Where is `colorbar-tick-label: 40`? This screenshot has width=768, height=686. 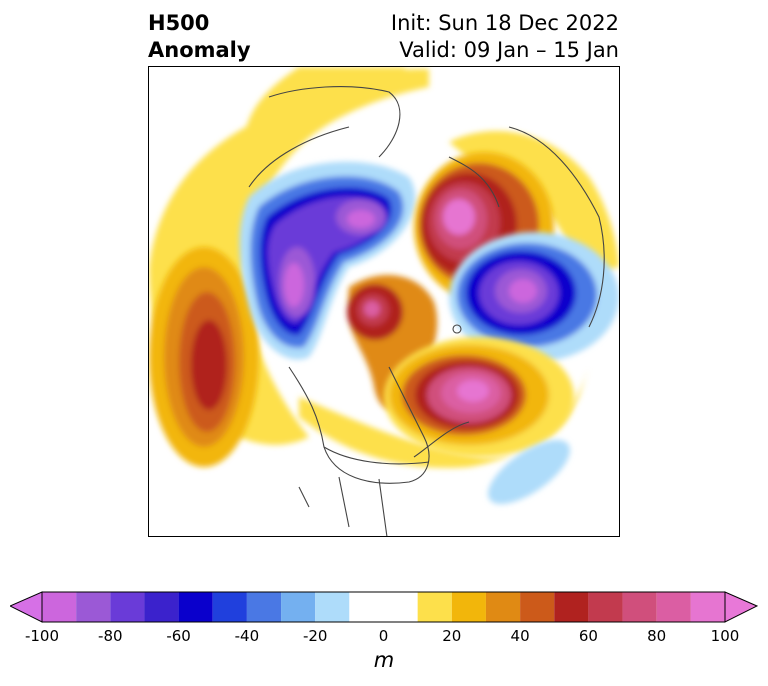 colorbar-tick-label: 40 is located at coordinates (520, 636).